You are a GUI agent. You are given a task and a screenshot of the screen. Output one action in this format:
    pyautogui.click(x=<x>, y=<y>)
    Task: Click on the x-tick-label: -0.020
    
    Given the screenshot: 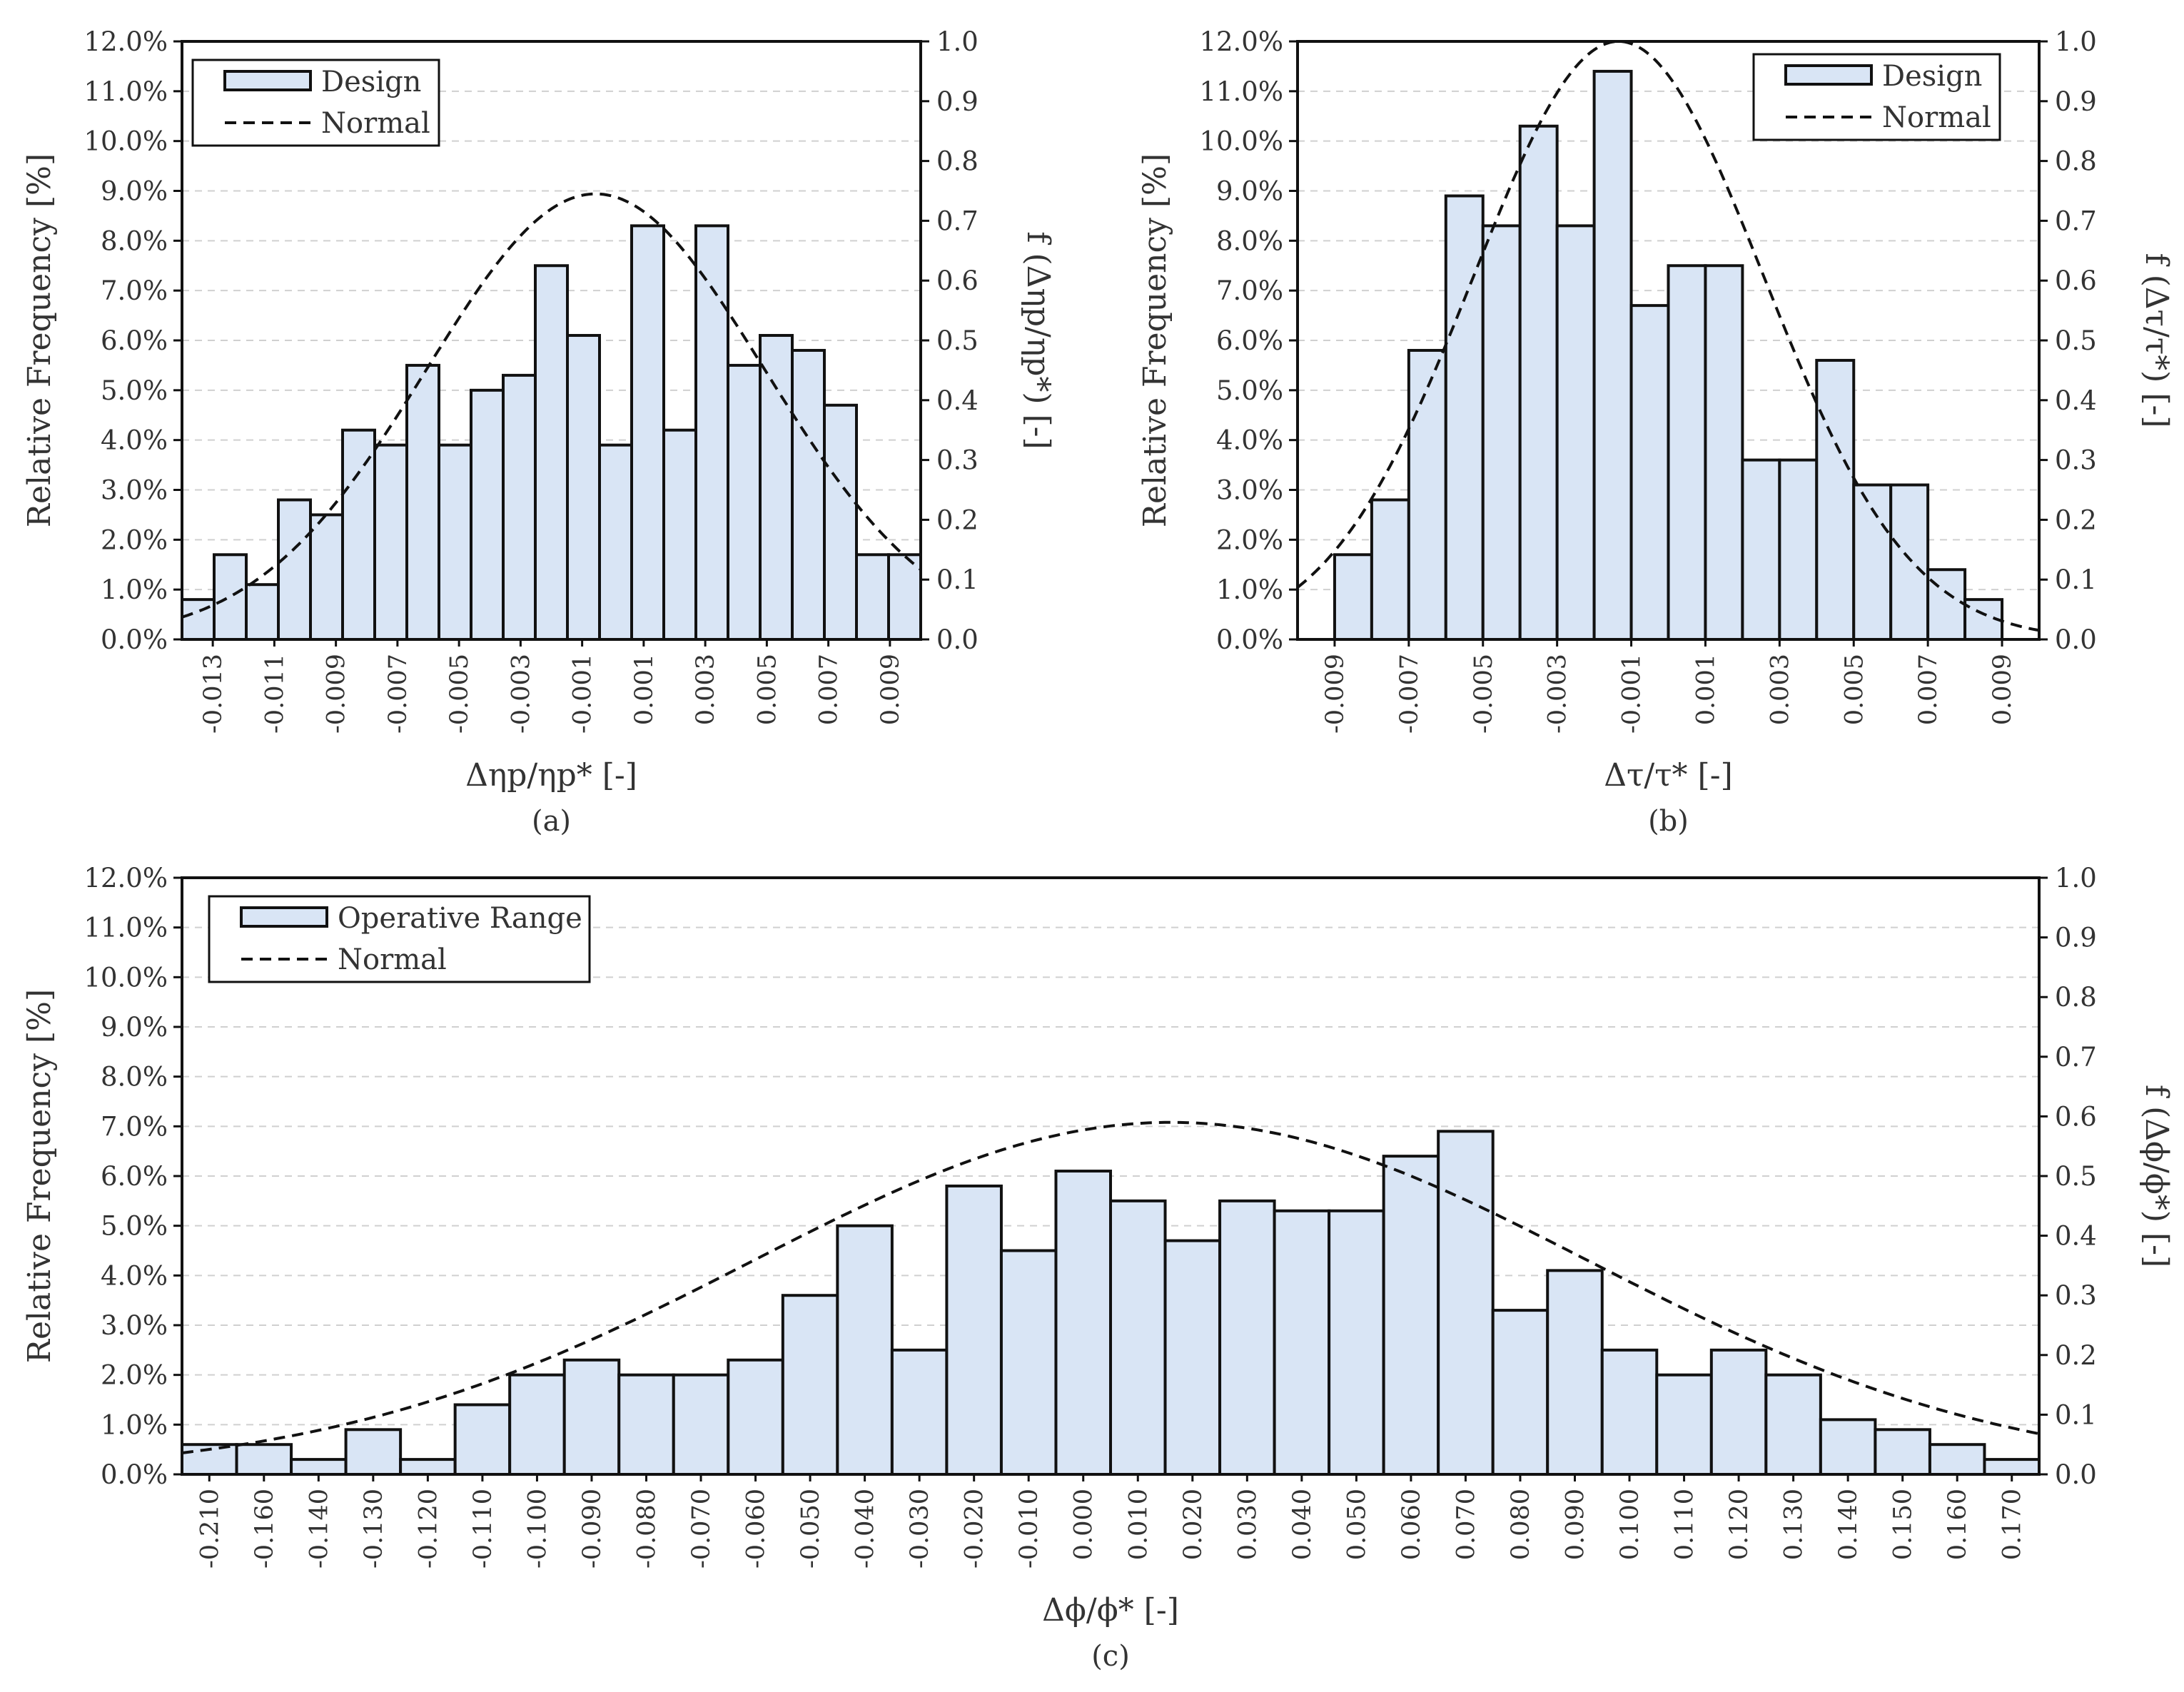 What is the action you would take?
    pyautogui.click(x=975, y=1529)
    